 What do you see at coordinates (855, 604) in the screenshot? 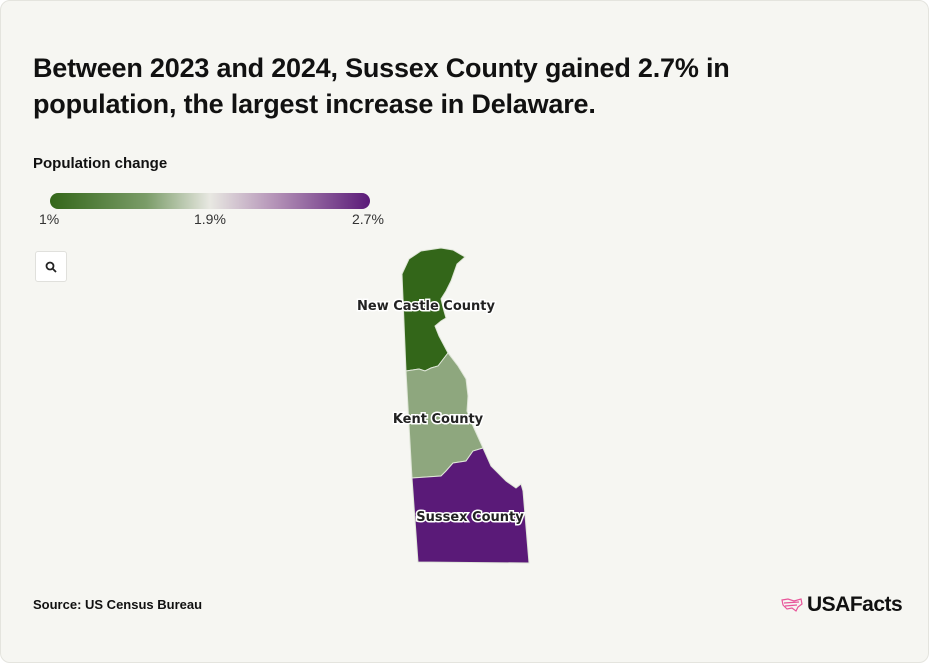
I see `brand-name: USAFacts` at bounding box center [855, 604].